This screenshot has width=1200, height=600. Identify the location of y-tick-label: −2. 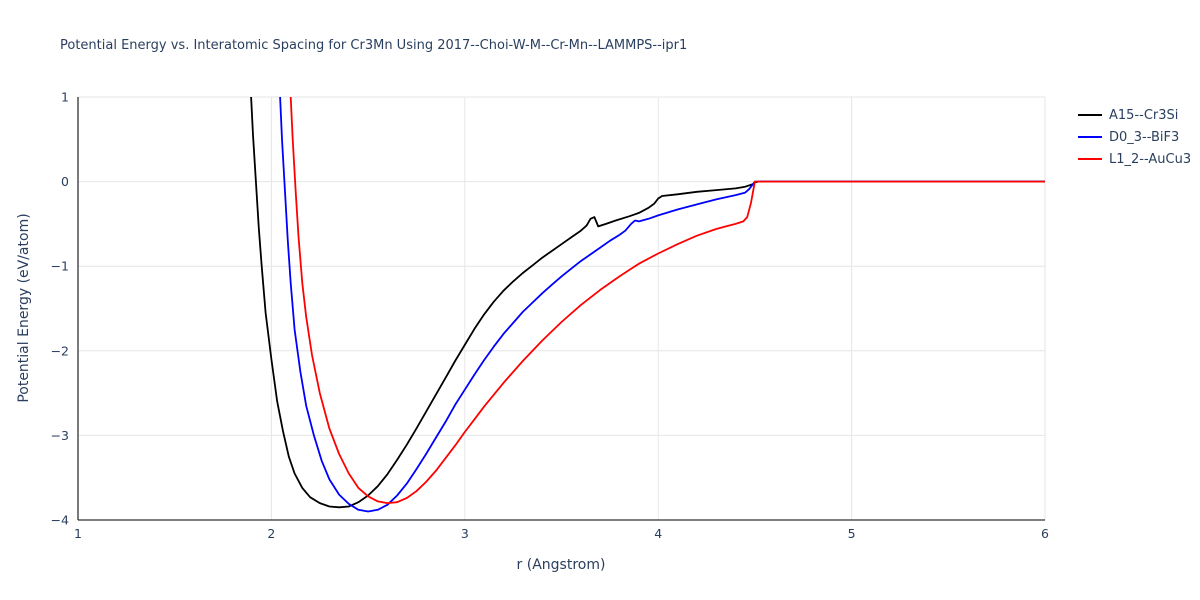
(60, 350).